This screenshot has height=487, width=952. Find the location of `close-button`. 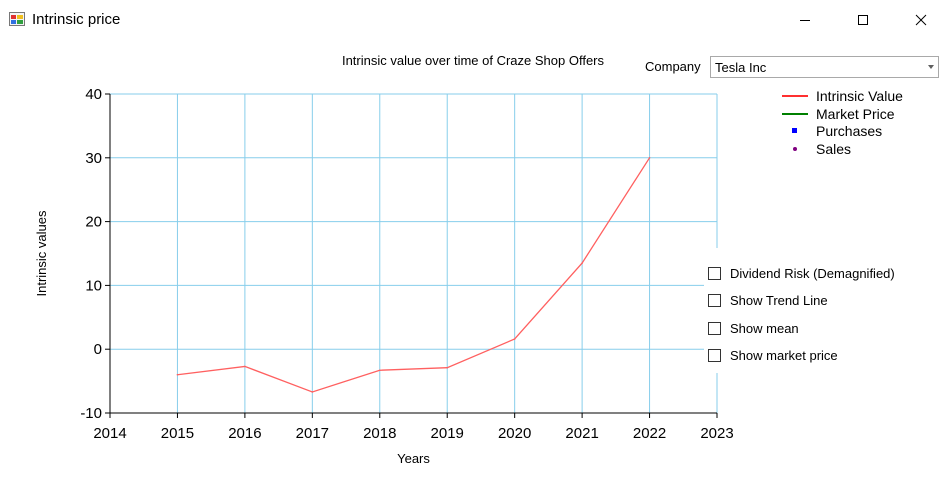

close-button is located at coordinates (921, 20).